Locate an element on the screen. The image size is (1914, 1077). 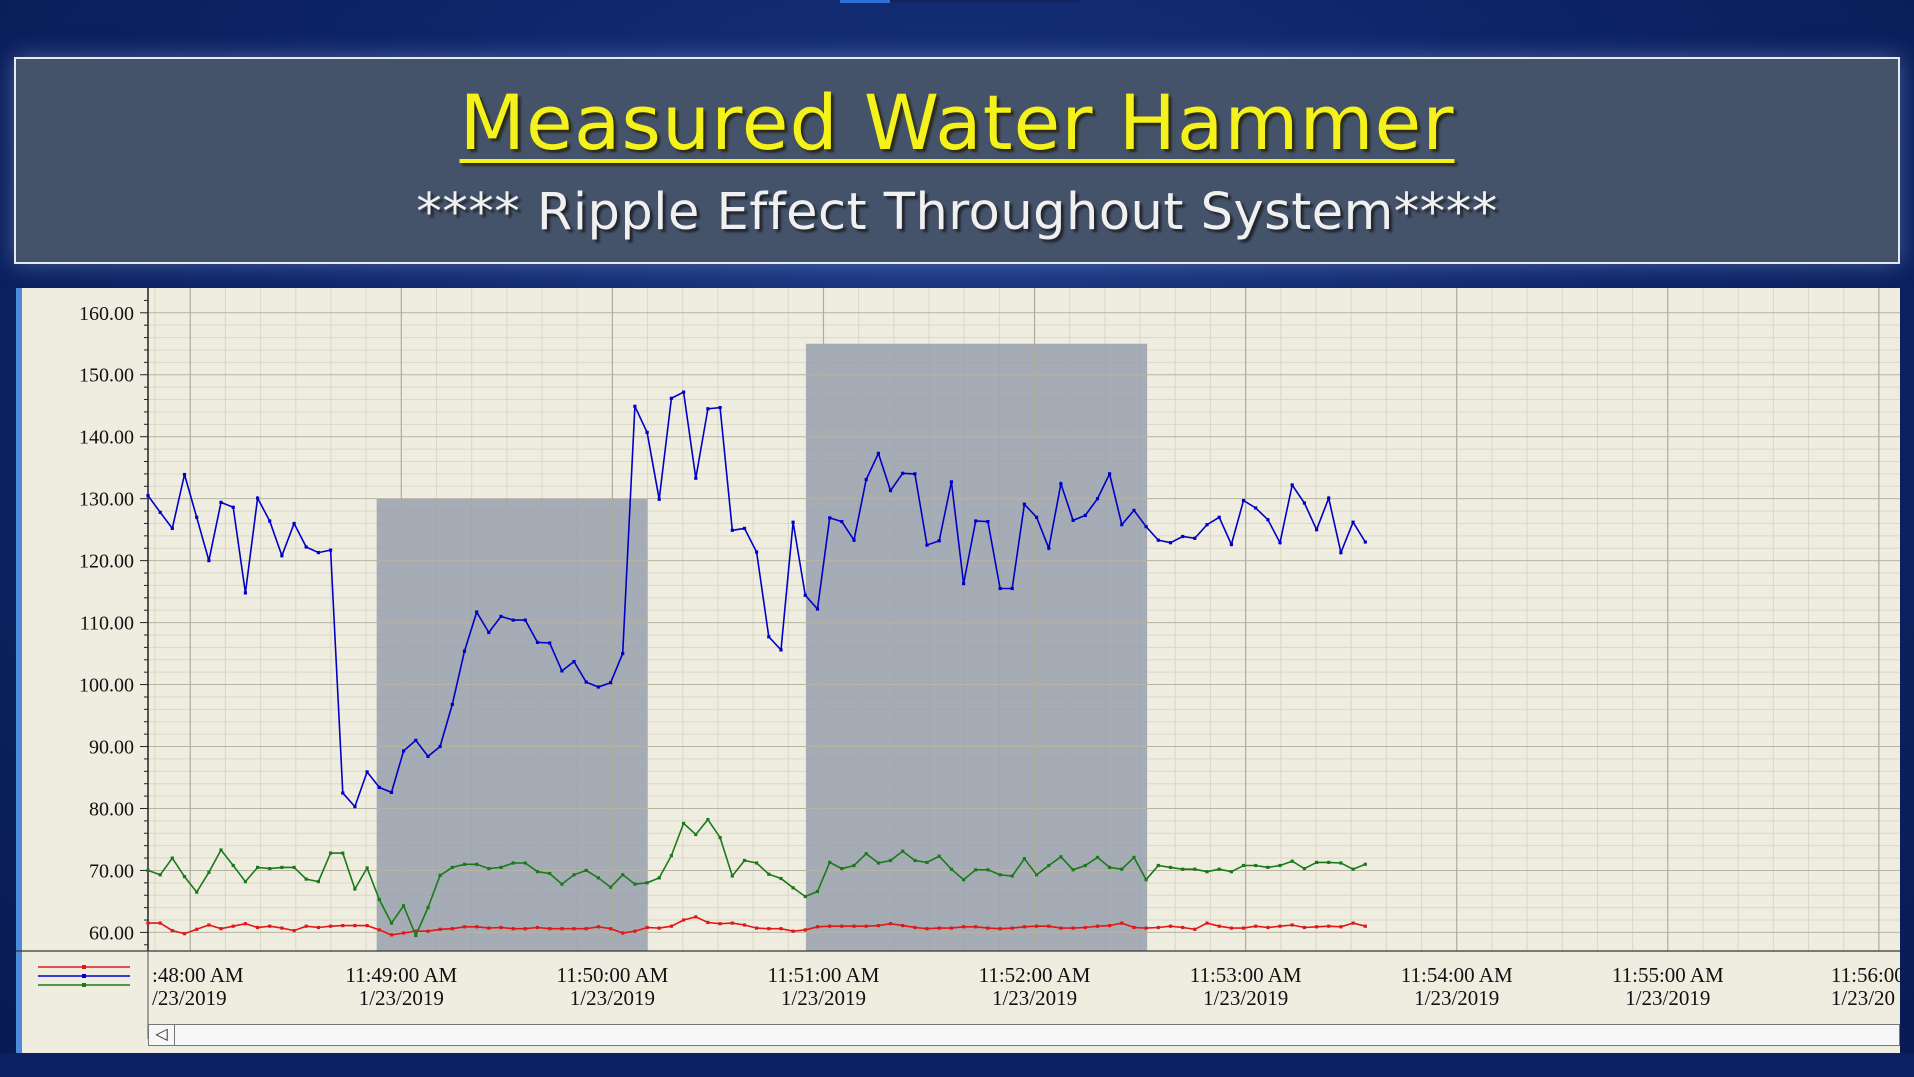
y-tick-label: 130.00 is located at coordinates (106, 500).